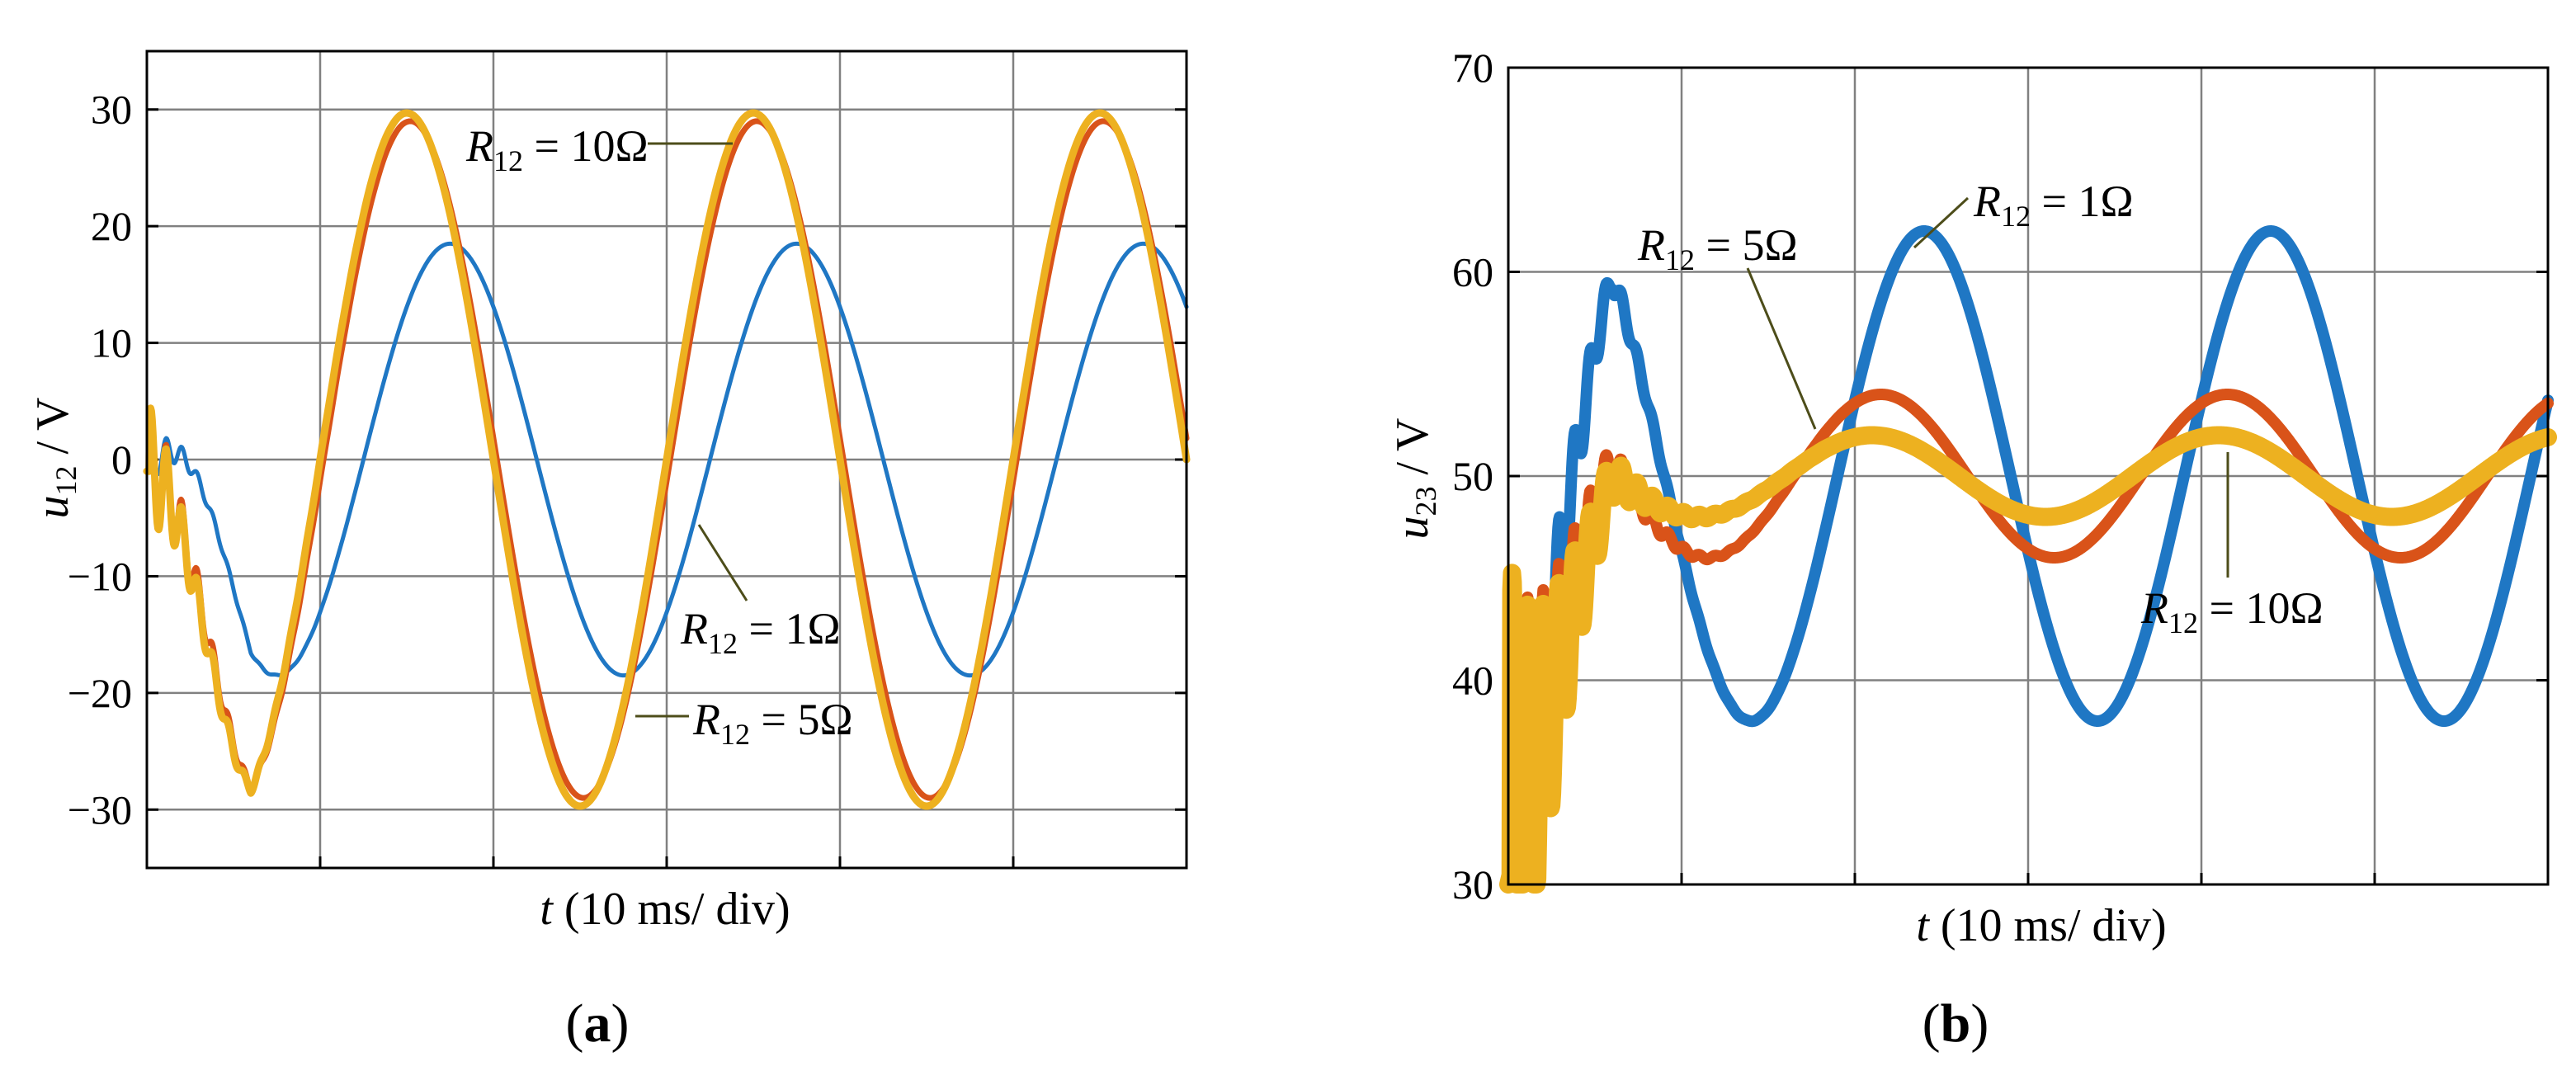 This screenshot has height=1080, width=2576. What do you see at coordinates (55, 458) in the screenshot?
I see `y-axis-label-a: u12 / V` at bounding box center [55, 458].